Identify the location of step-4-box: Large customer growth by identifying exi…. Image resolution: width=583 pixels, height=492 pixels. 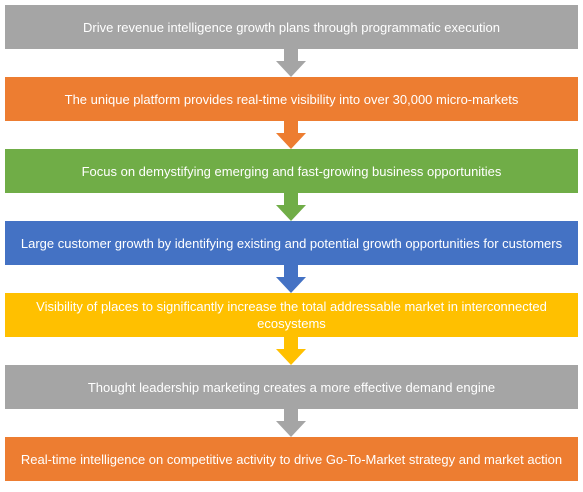
(291, 243).